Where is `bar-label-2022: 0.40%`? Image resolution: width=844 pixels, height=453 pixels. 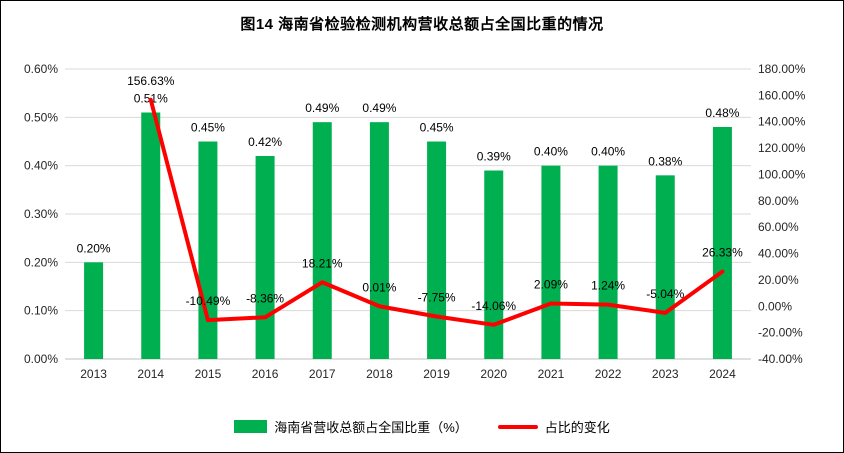 bar-label-2022: 0.40% is located at coordinates (608, 152).